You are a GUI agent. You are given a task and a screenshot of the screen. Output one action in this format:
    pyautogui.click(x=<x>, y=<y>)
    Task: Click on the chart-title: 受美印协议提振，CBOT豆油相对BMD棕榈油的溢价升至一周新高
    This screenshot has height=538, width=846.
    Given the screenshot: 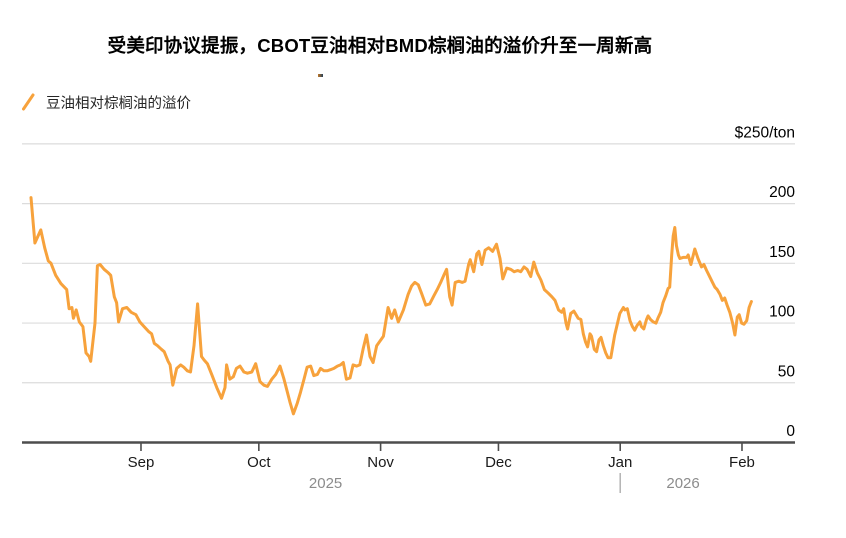 What is the action you would take?
    pyautogui.click(x=380, y=45)
    